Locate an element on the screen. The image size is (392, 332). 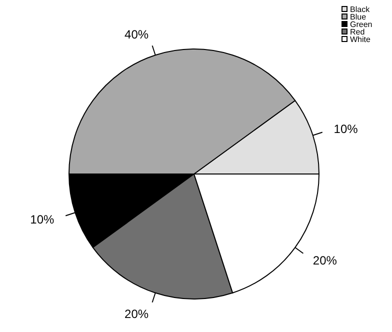
legend-label: Red is located at coordinates (357, 31).